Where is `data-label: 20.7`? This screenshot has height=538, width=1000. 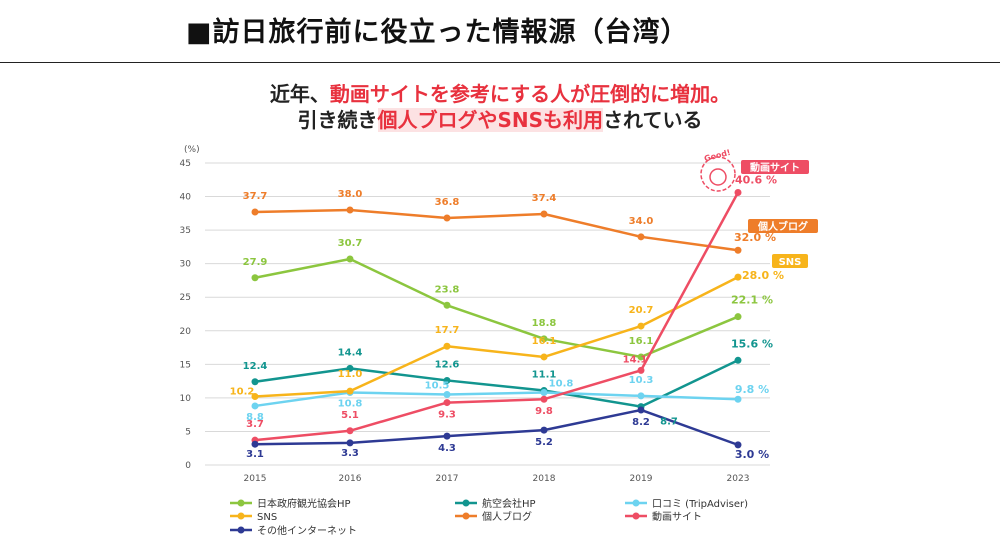 data-label: 20.7 is located at coordinates (641, 310).